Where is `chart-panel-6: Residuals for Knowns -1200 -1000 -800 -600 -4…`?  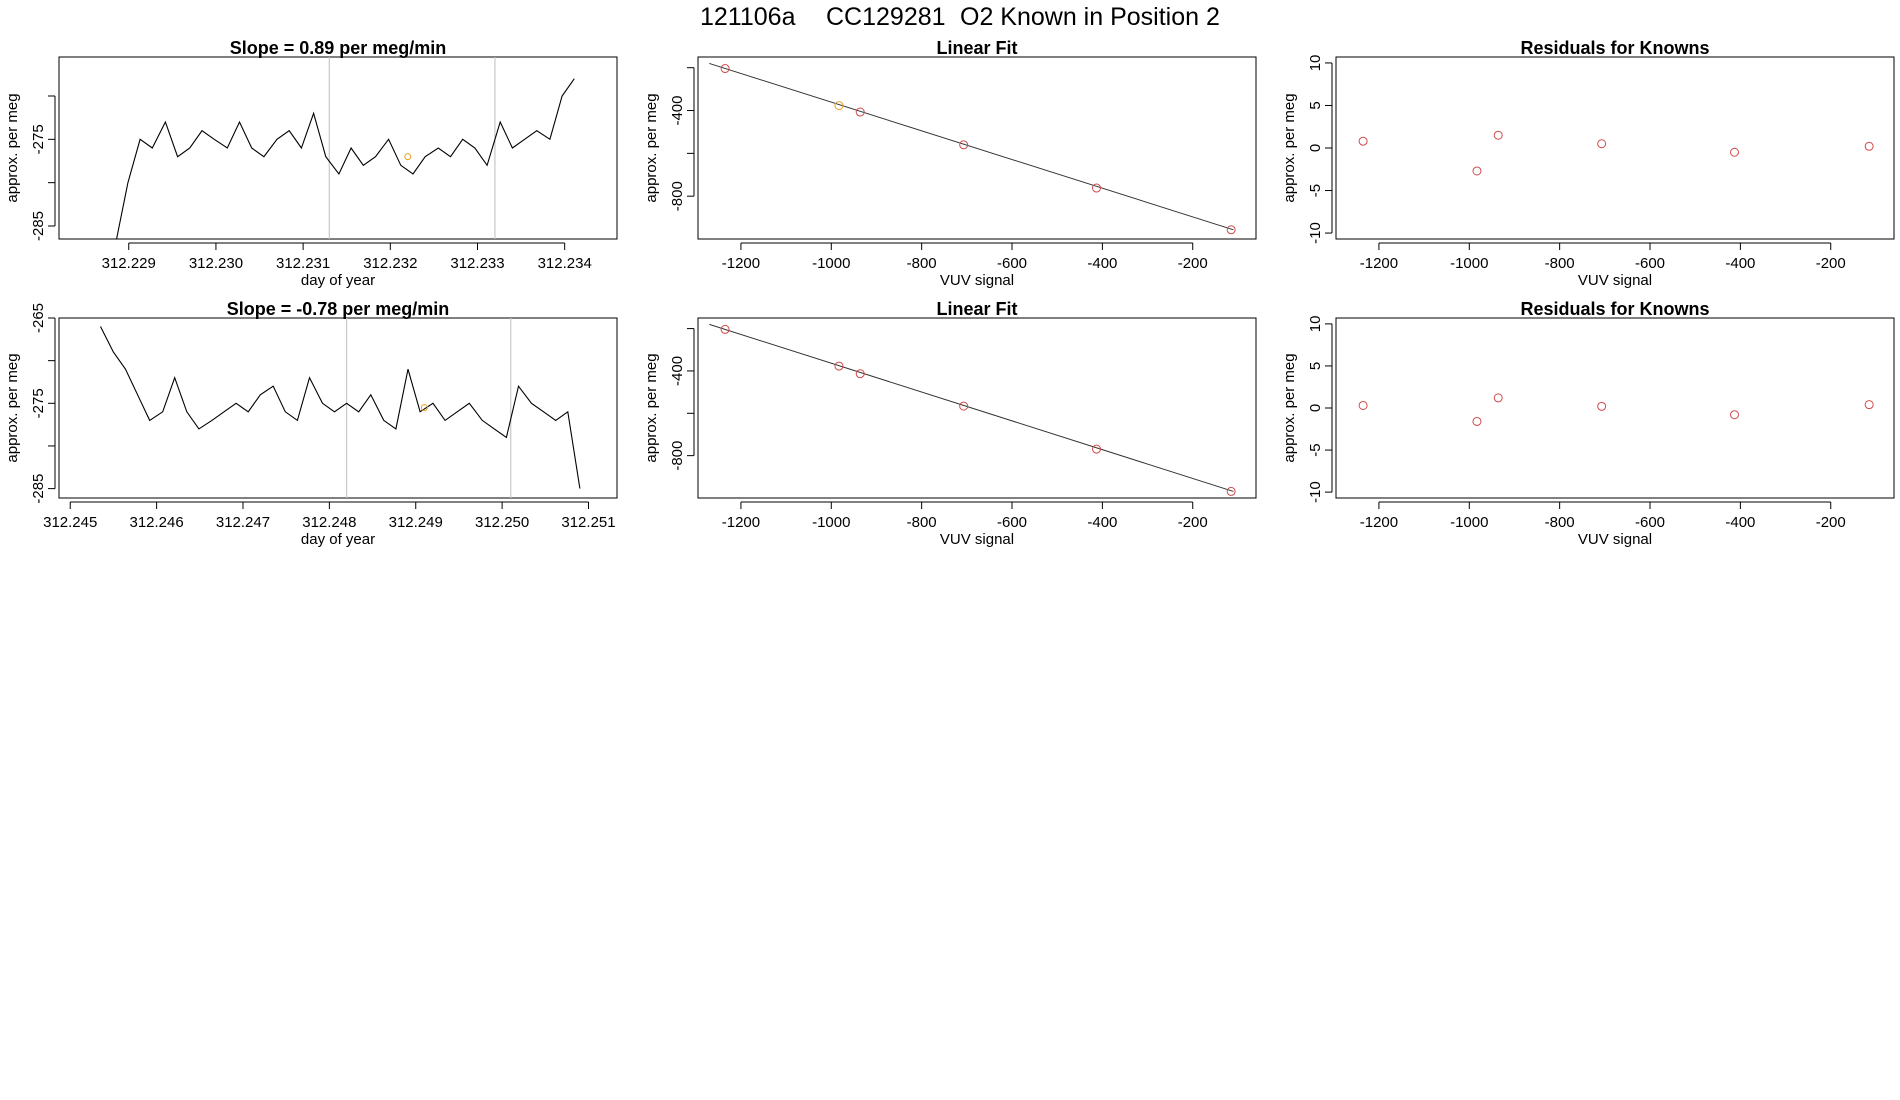
chart-panel-6: Residuals for Knowns -1200 -1000 -800 -600 -4… is located at coordinates (1588, 423).